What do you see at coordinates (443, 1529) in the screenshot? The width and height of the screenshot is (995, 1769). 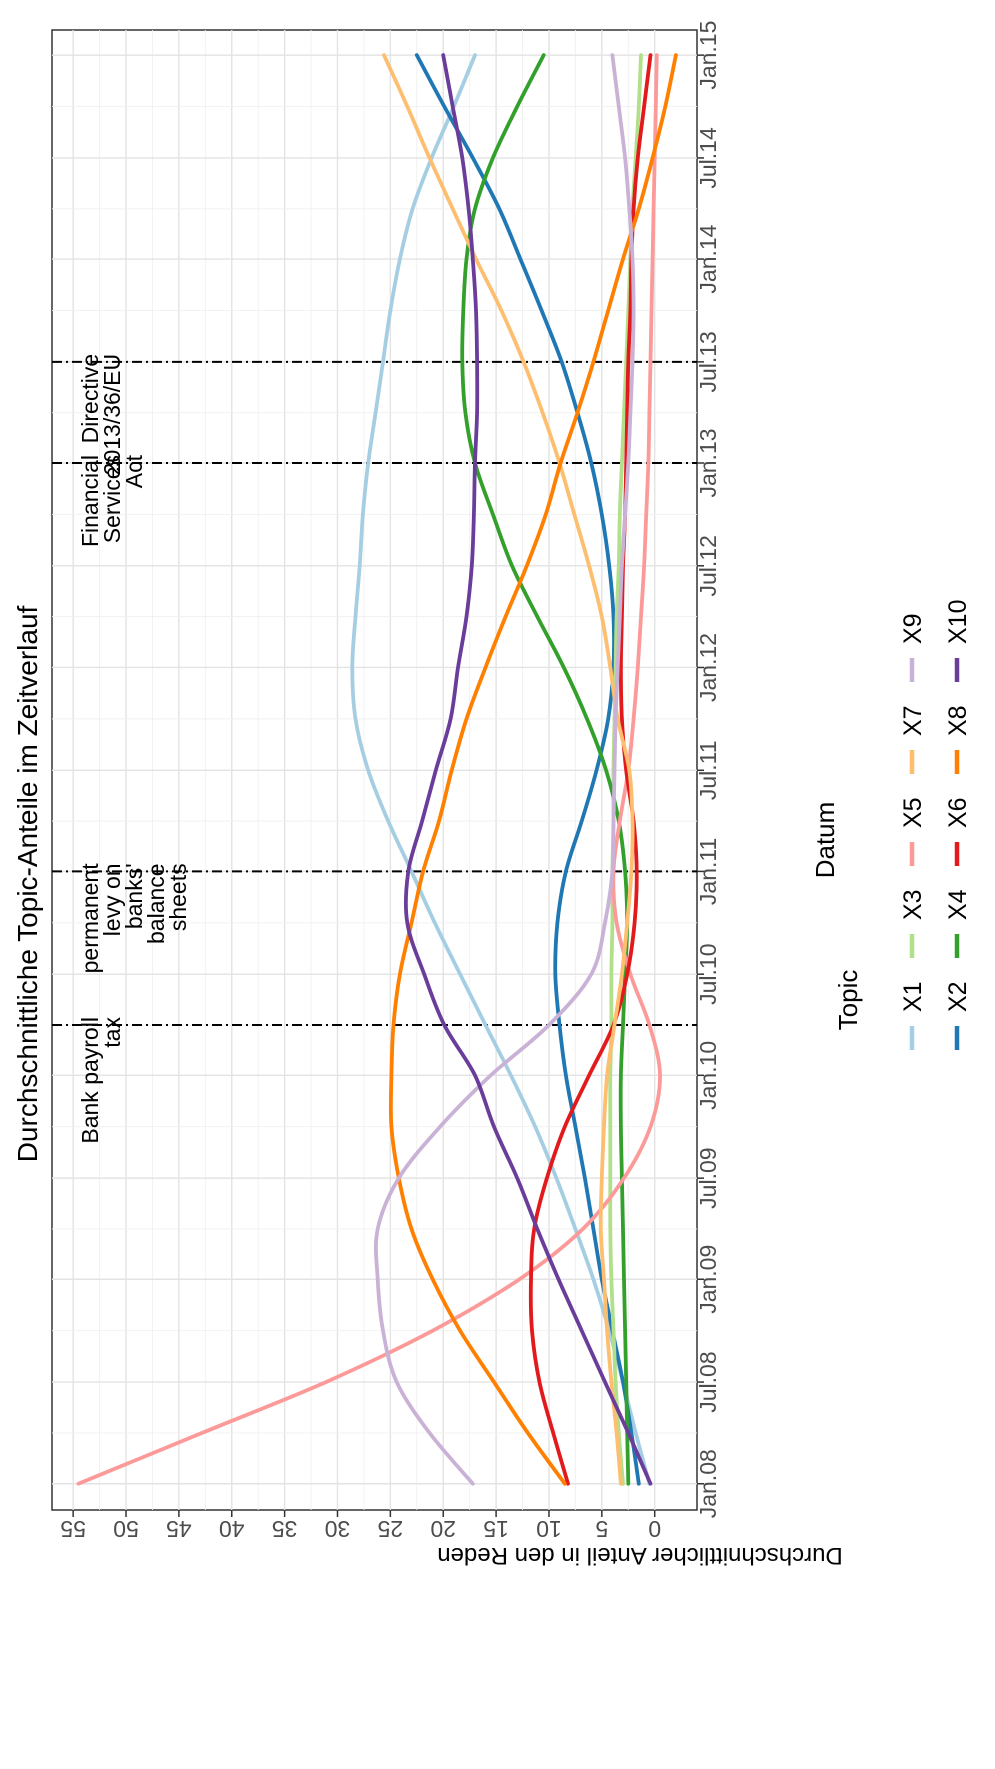 I see `y-tick-label: 20` at bounding box center [443, 1529].